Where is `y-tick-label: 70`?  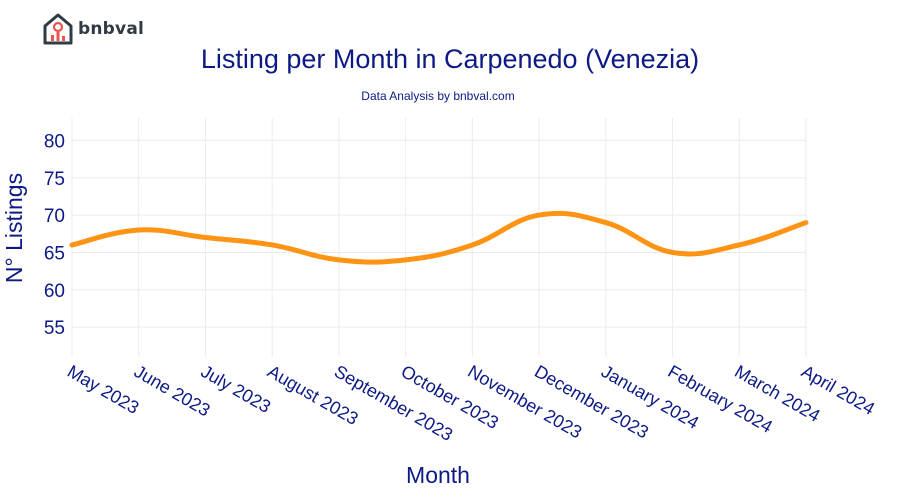 y-tick-label: 70 is located at coordinates (54, 216).